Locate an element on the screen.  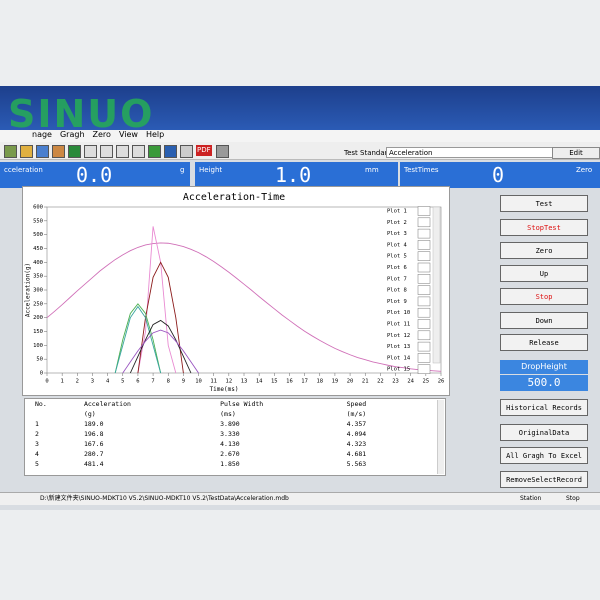
y-tick-label: 500 is located at coordinates (38, 235).